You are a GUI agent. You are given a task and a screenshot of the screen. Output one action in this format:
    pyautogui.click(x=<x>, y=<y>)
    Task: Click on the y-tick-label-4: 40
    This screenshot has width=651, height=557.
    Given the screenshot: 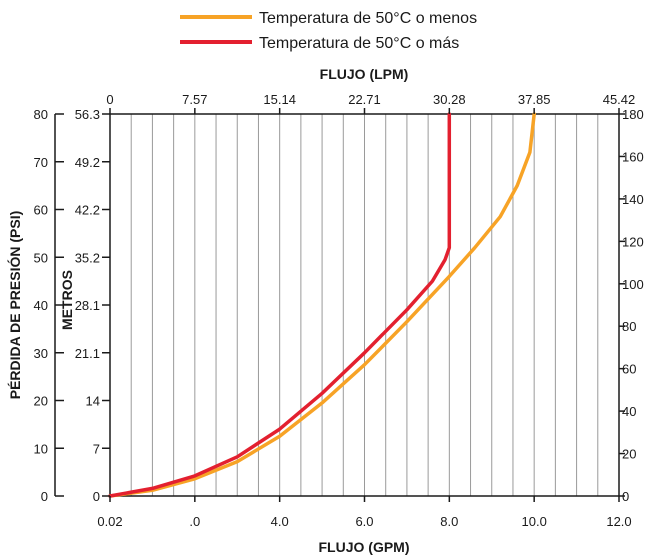 What is the action you would take?
    pyautogui.click(x=41, y=305)
    